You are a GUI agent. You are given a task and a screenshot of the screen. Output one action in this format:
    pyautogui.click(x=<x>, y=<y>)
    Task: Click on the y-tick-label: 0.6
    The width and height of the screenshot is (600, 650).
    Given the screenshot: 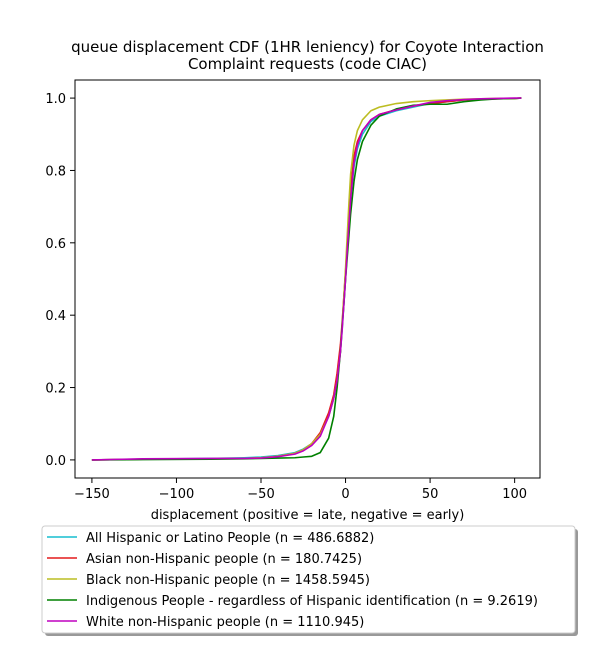 What is the action you would take?
    pyautogui.click(x=55, y=244)
    